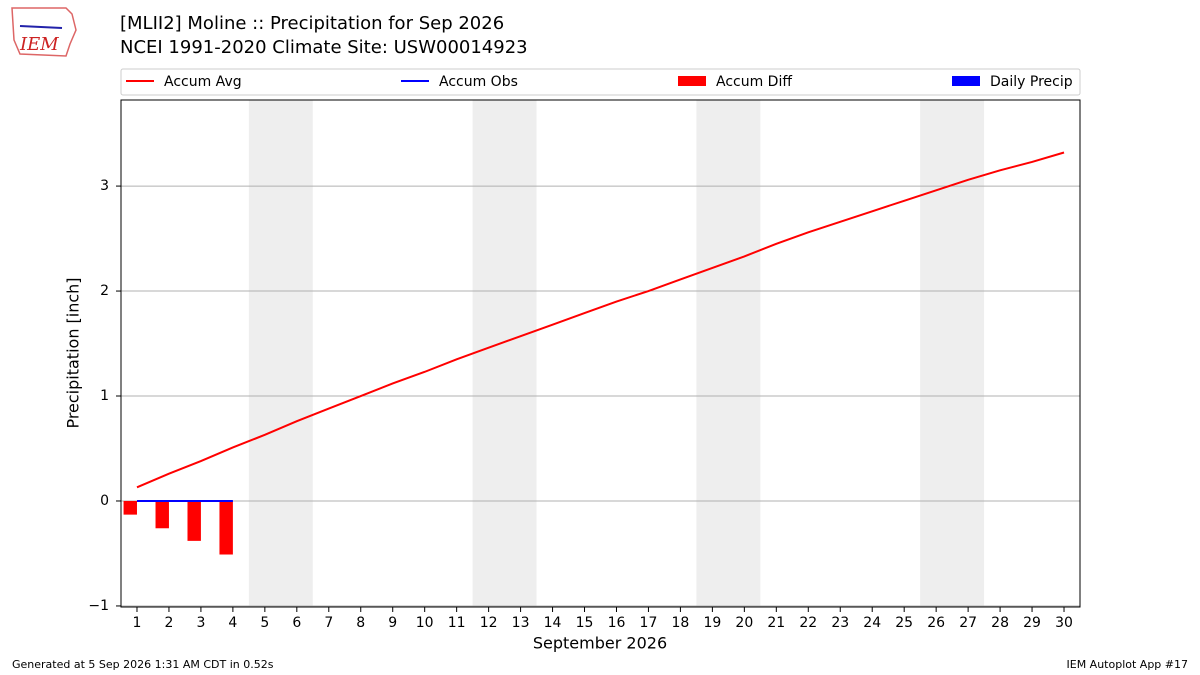  Describe the element at coordinates (168, 623) in the screenshot. I see `x-tick-label: 2` at that location.